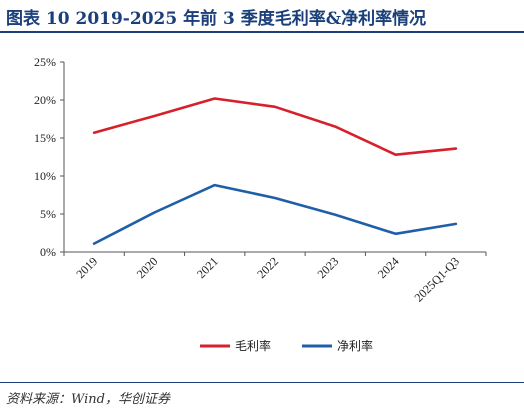 This screenshot has height=413, width=524. I want to click on title-bar: 图表 10 2019-2025 年前 3 季度毛利率&净利率情况, so click(262, 16).